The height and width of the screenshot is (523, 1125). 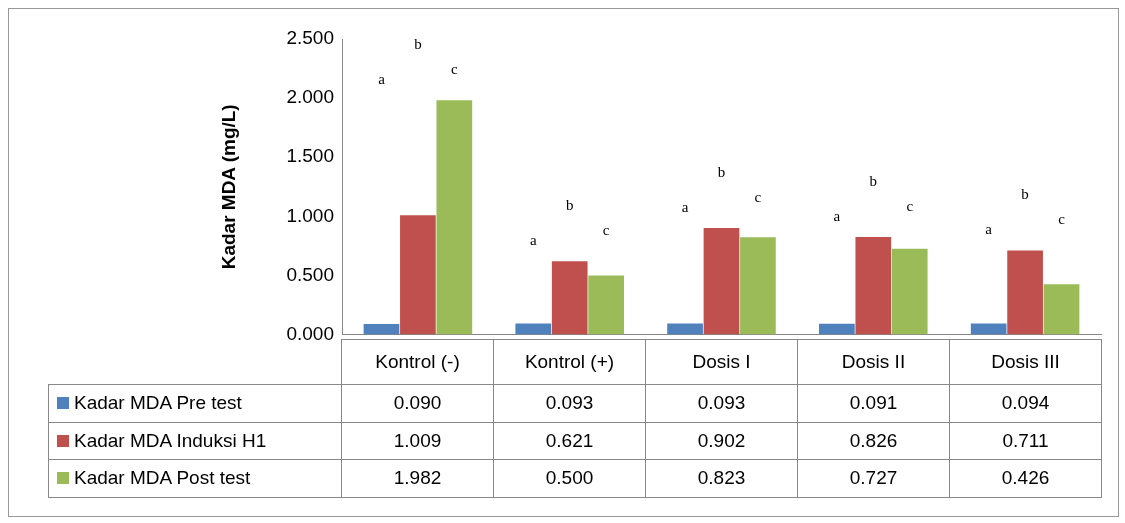 I want to click on data-label: 0.090, so click(x=417, y=403).